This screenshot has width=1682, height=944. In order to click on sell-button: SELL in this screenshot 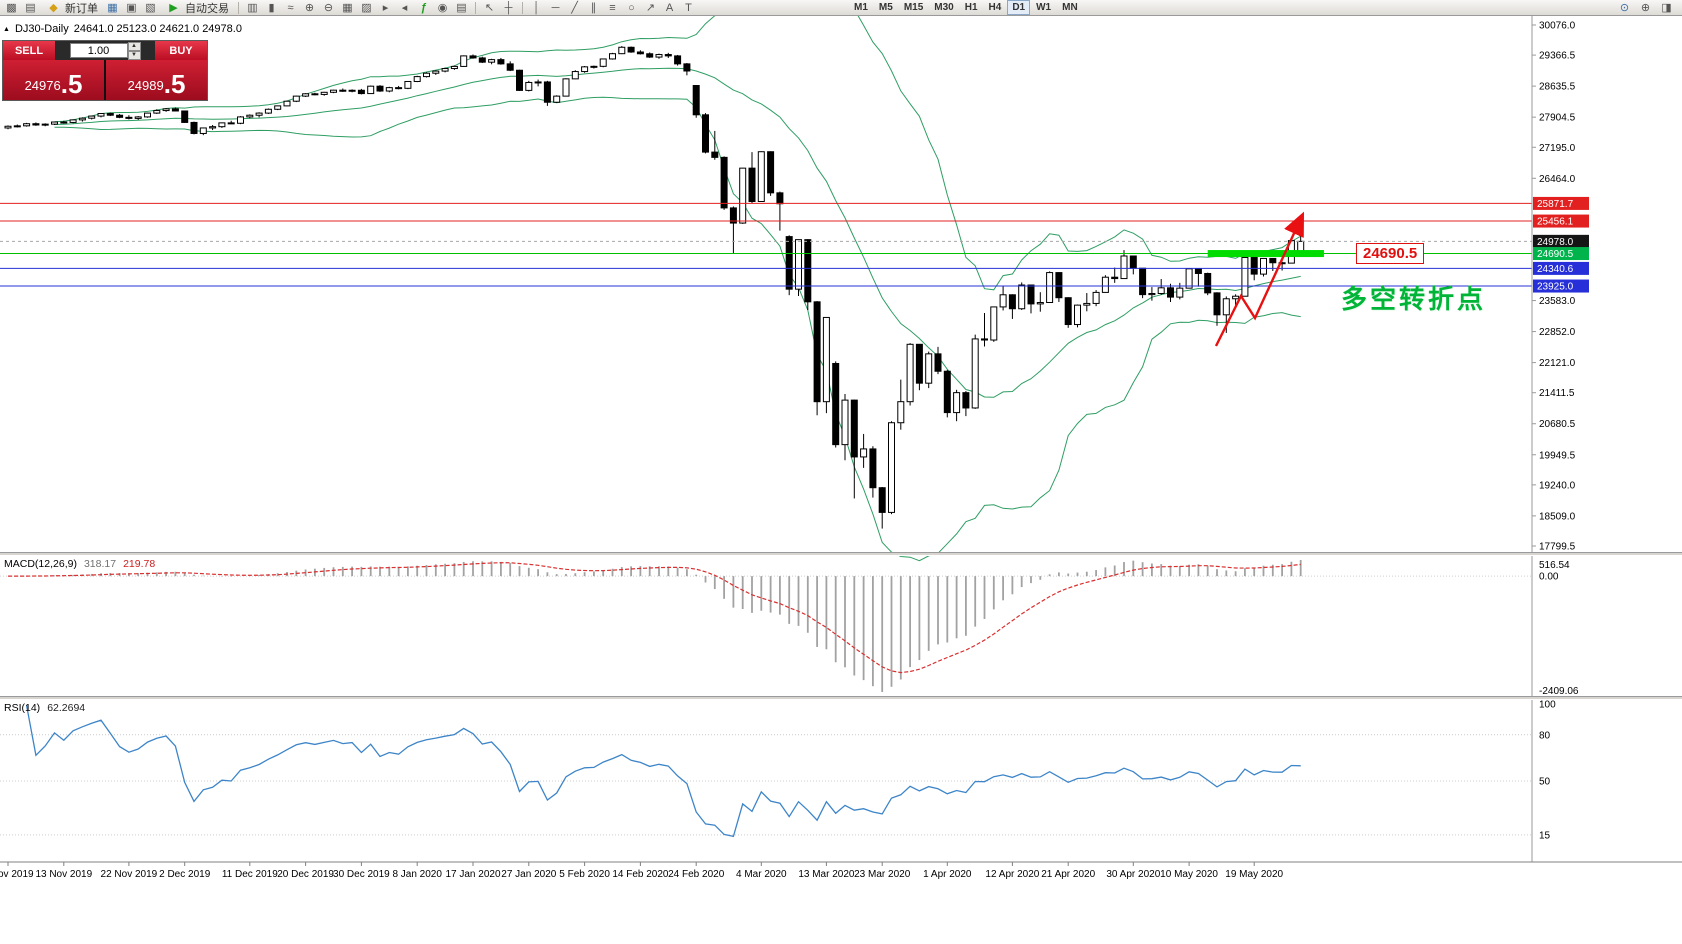, I will do `click(29, 50)`.